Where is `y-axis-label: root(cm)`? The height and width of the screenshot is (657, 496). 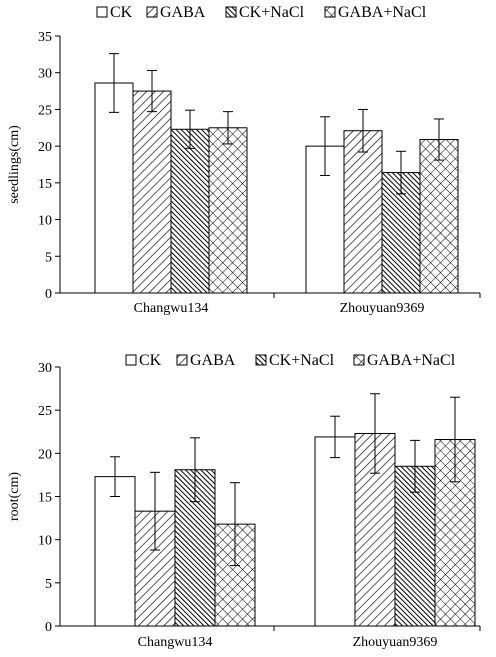 y-axis-label: root(cm) is located at coordinates (14, 496).